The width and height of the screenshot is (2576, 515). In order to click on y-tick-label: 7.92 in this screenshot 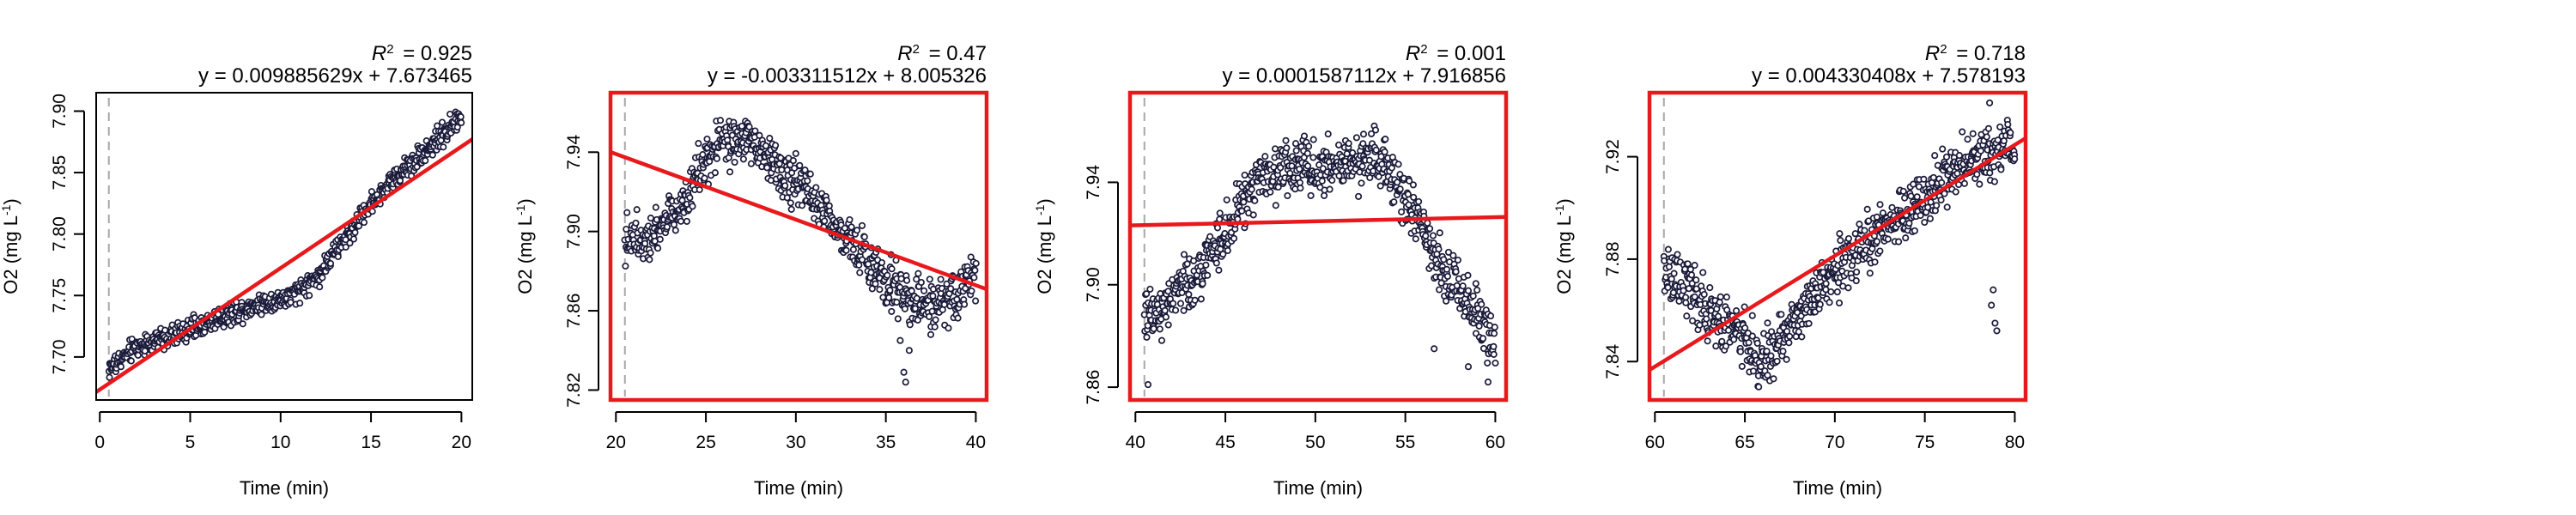, I will do `click(1613, 156)`.